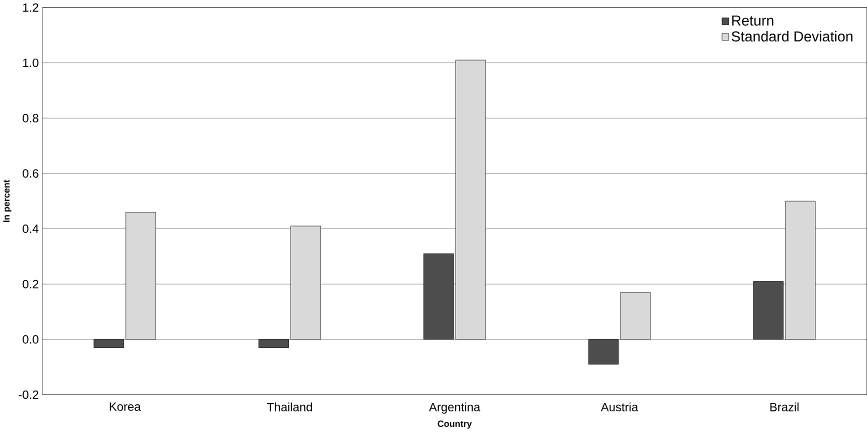 This screenshot has height=432, width=867. Describe the element at coordinates (753, 21) in the screenshot. I see `legend-label: Return` at that location.